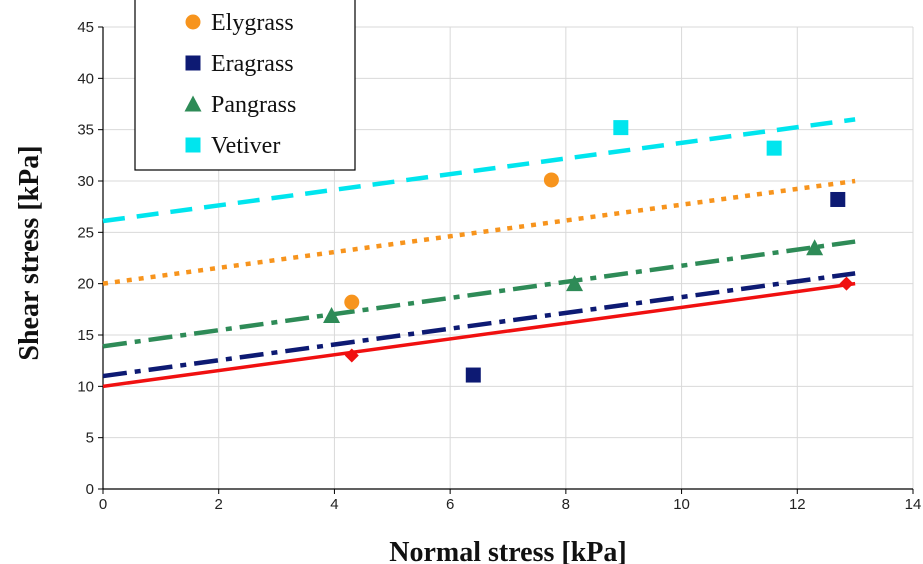  I want to click on y-tick-label: 0, so click(90, 489).